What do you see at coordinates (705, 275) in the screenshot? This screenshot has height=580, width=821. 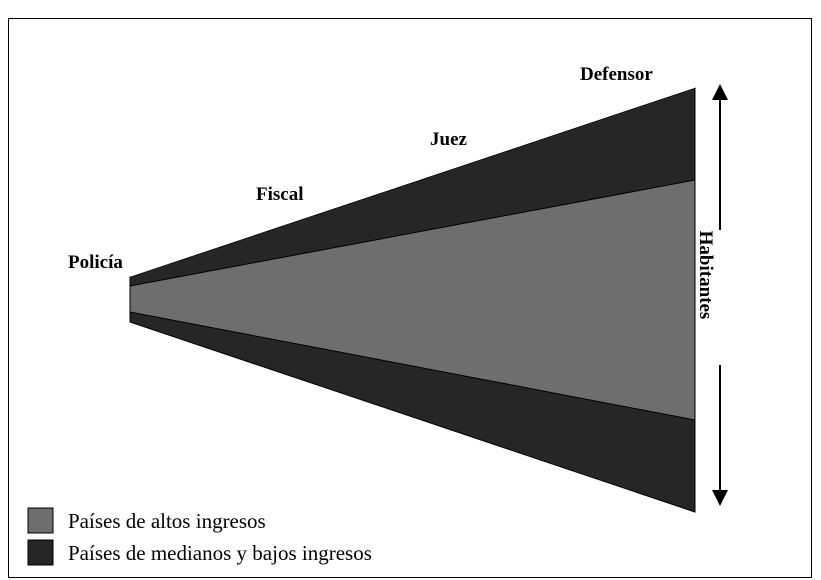 I see `axis-label: Habitantes` at bounding box center [705, 275].